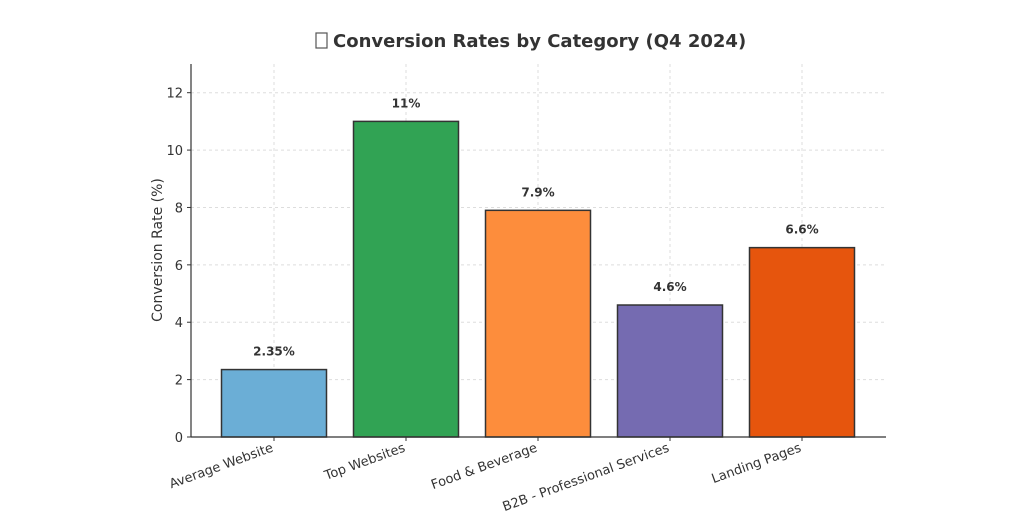 The width and height of the screenshot is (1024, 512). Describe the element at coordinates (669, 287) in the screenshot. I see `bar-data-label: 4.6%` at that location.